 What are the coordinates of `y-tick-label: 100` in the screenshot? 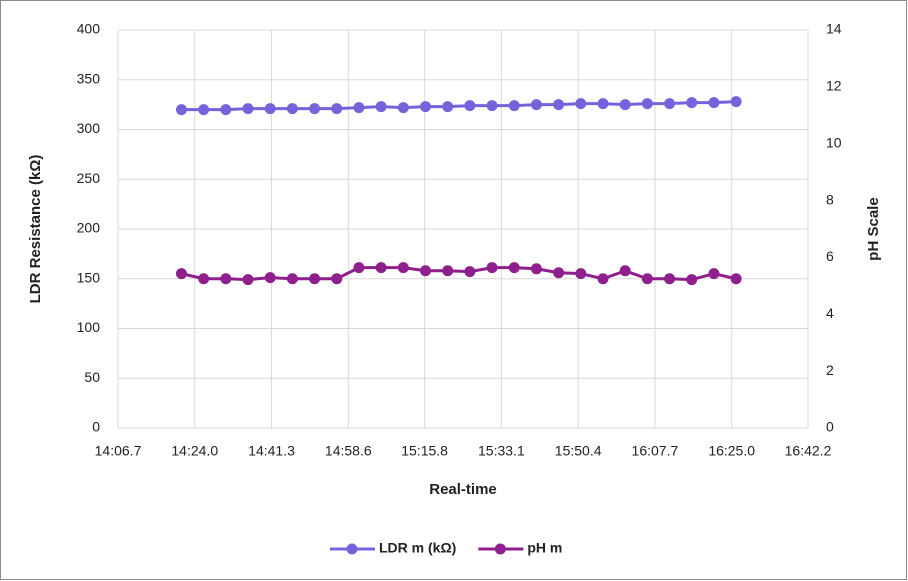 It's located at (89, 327).